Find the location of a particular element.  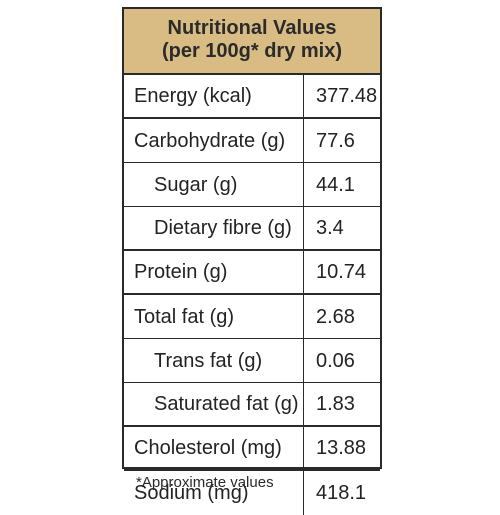

trans-fat-value: 0.06 is located at coordinates (341, 360).